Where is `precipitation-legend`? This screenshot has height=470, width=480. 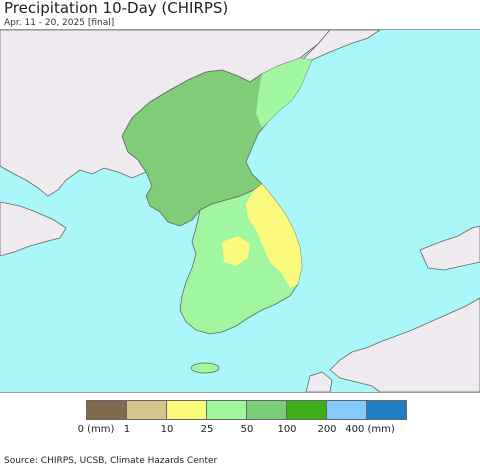 precipitation-legend is located at coordinates (246, 410).